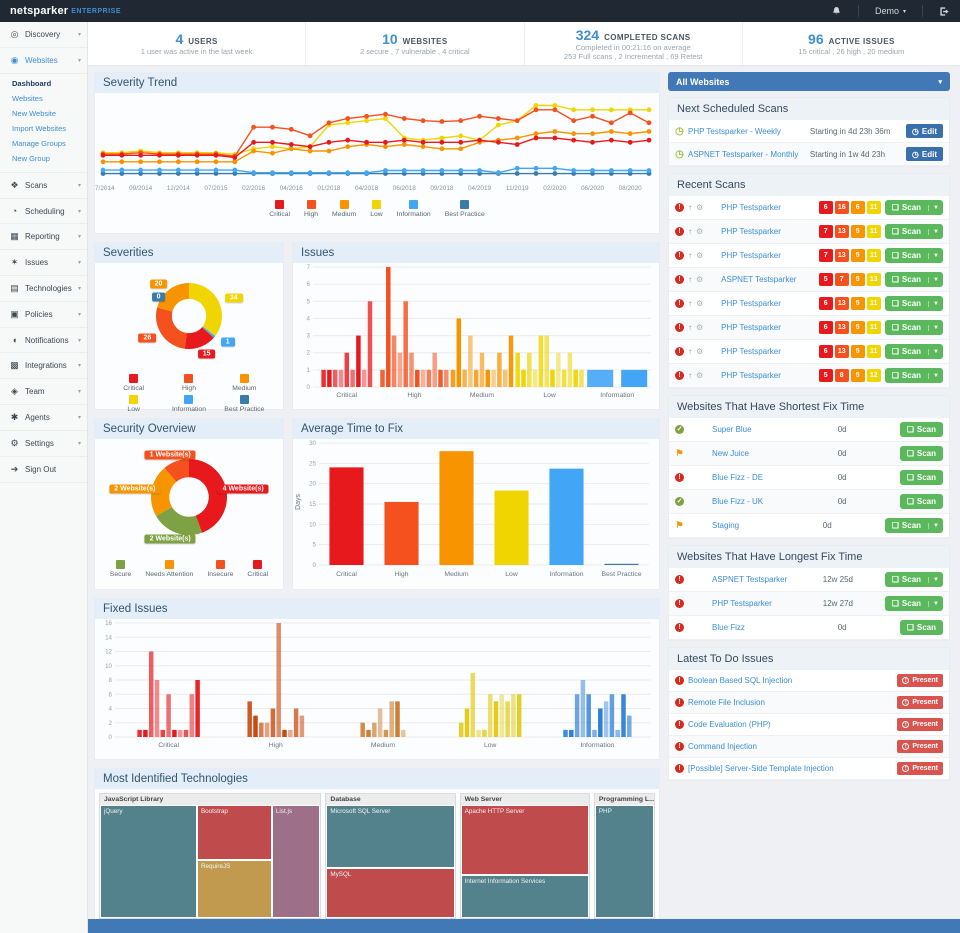 This screenshot has height=933, width=960. Describe the element at coordinates (111, 737) in the screenshot. I see `svg-text: 0` at that location.